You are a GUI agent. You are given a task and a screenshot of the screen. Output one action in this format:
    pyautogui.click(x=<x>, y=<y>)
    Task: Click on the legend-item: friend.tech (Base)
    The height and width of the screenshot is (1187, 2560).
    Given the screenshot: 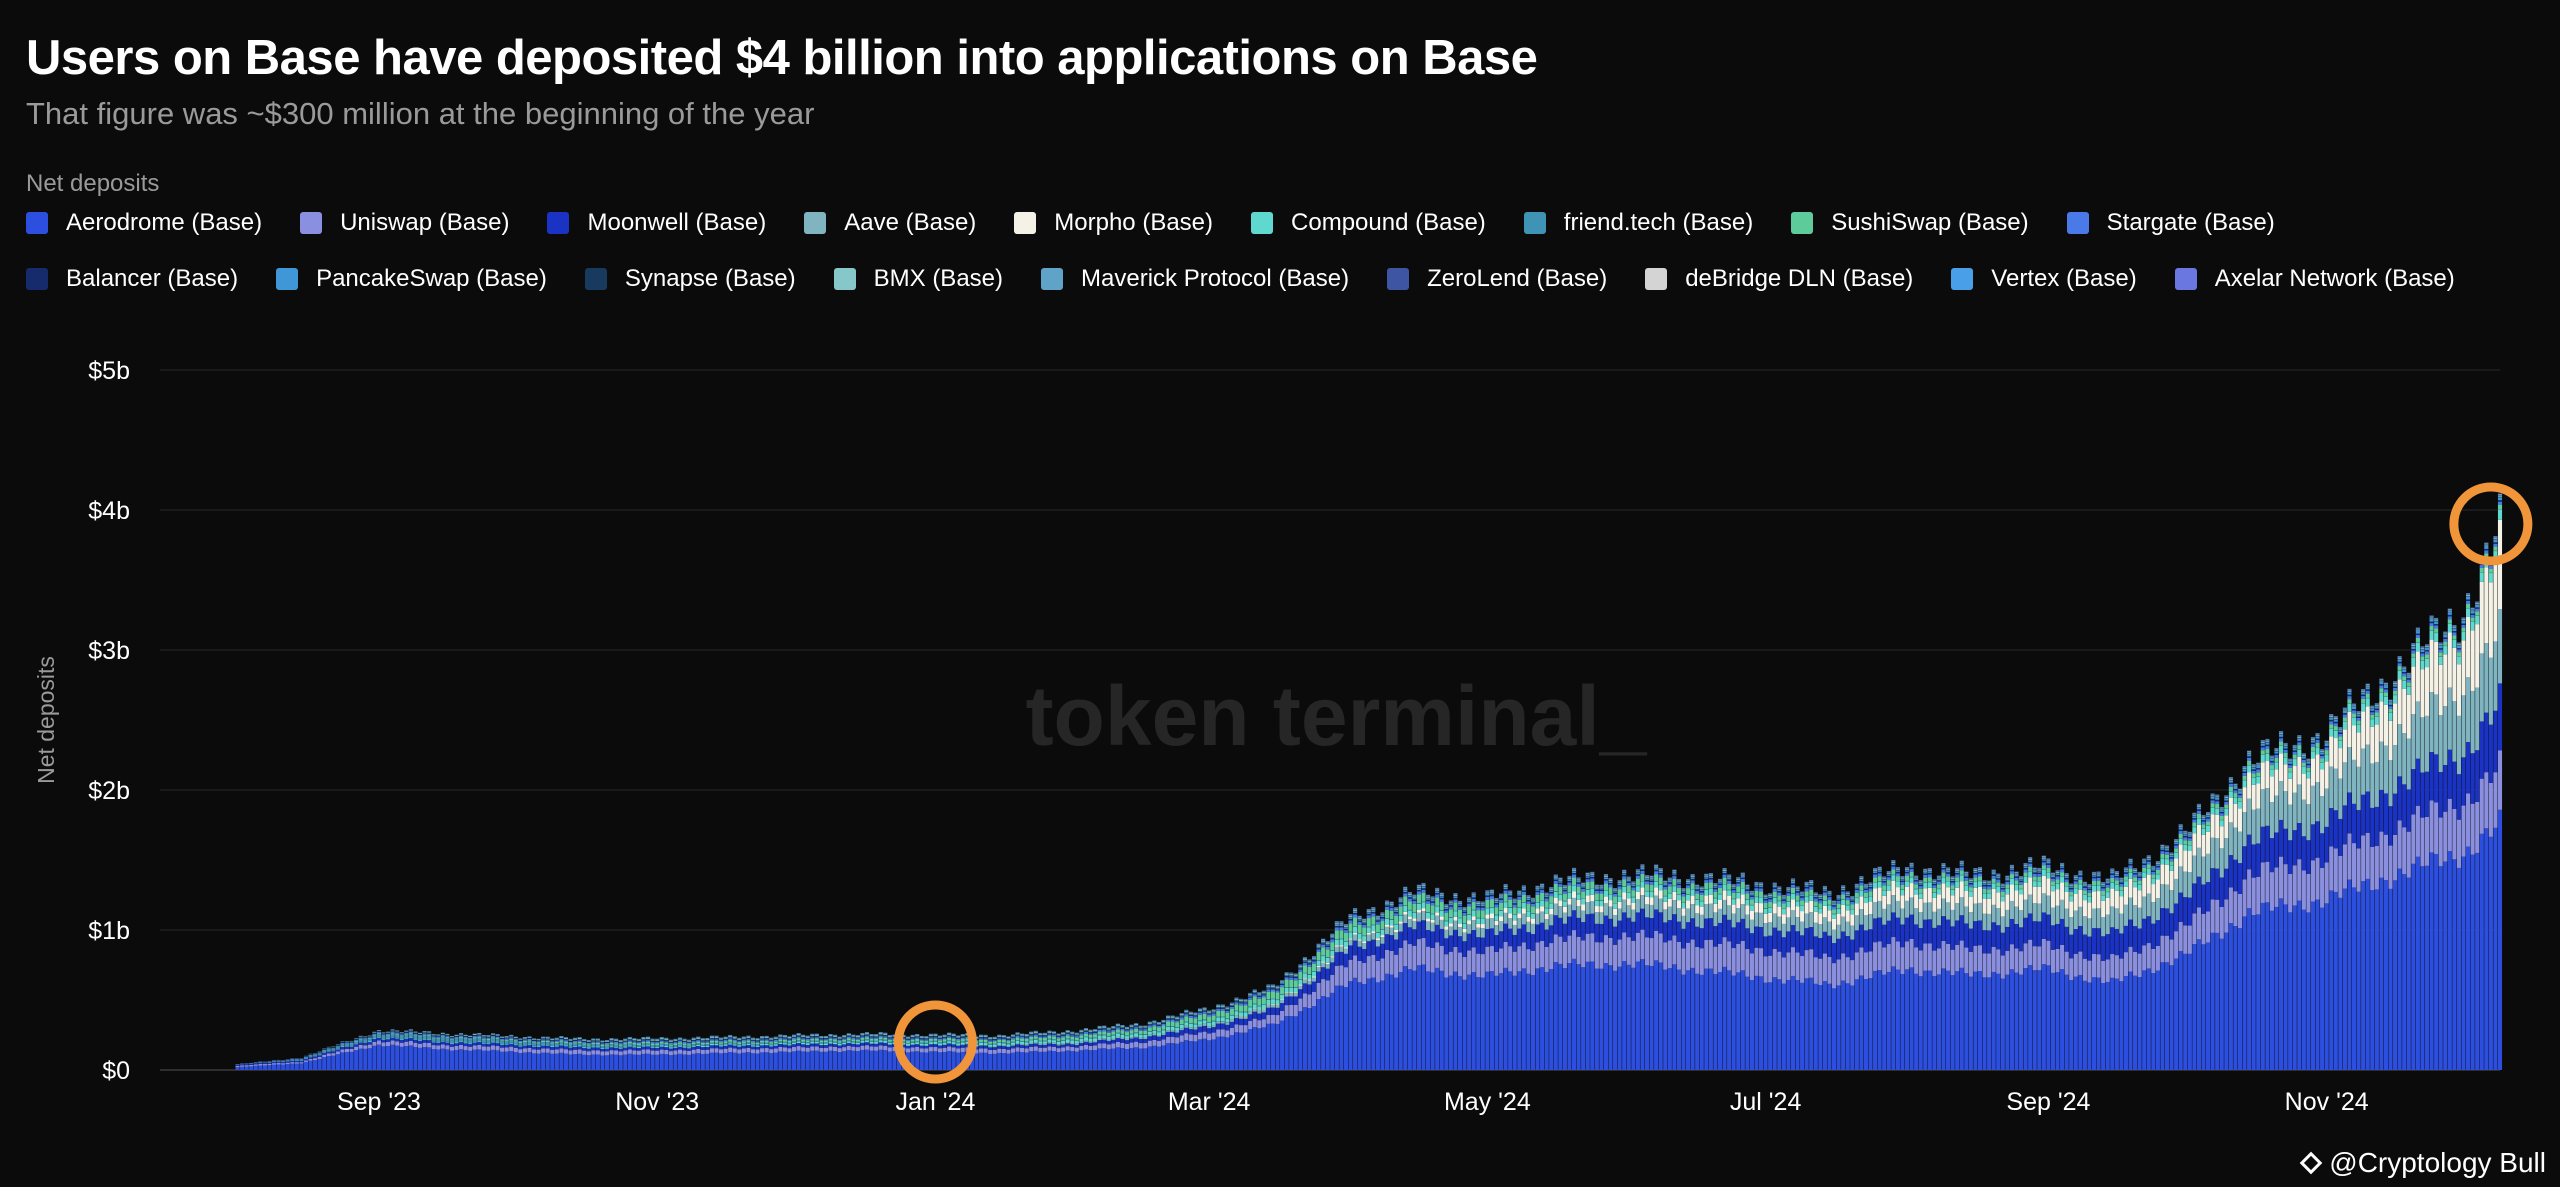 What is the action you would take?
    pyautogui.click(x=1638, y=222)
    